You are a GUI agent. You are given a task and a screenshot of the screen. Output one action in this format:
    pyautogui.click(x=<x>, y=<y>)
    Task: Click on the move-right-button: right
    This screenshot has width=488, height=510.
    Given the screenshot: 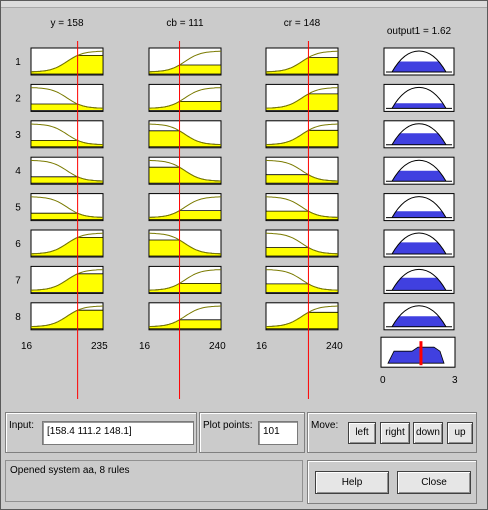 What is the action you would take?
    pyautogui.click(x=395, y=433)
    